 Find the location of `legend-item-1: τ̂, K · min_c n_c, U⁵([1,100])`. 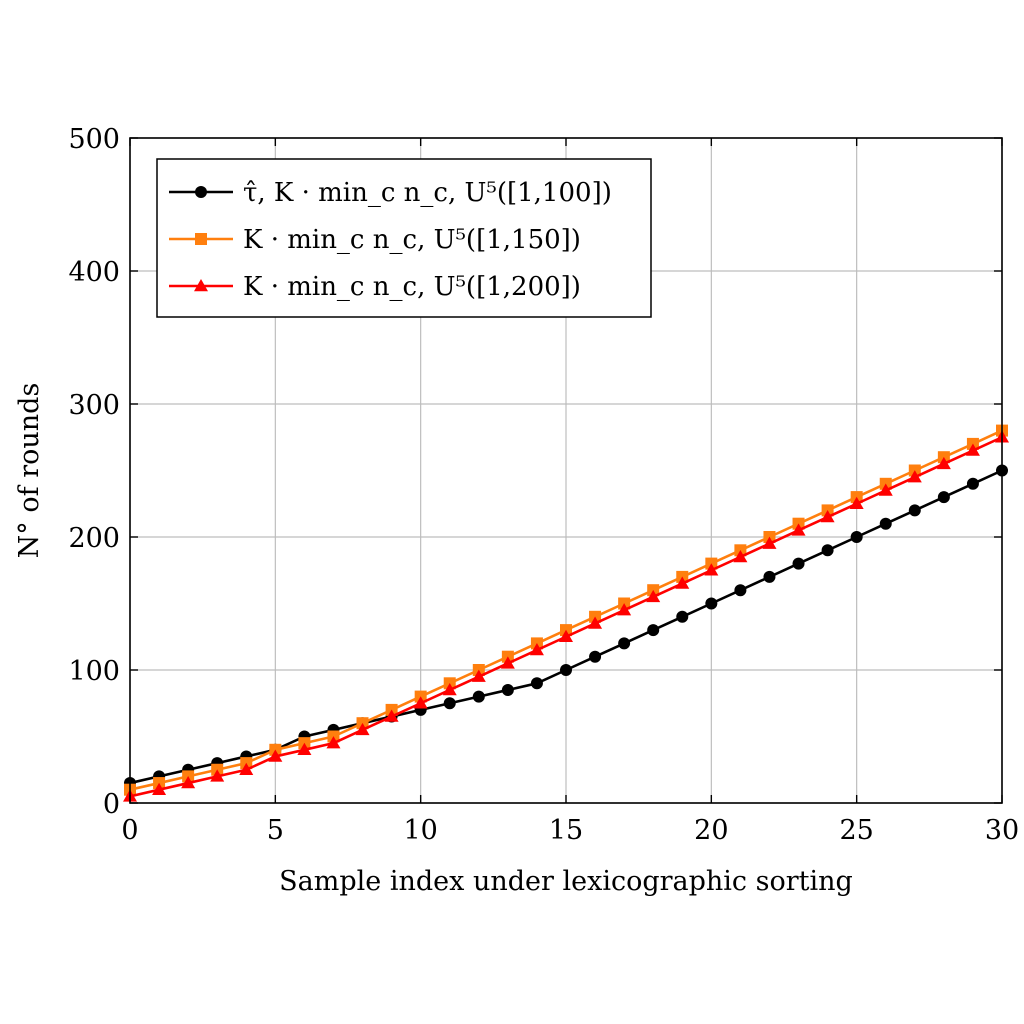

legend-item-1: τ̂, K · min_c n_c, U⁵([1,100]) is located at coordinates (390, 193).